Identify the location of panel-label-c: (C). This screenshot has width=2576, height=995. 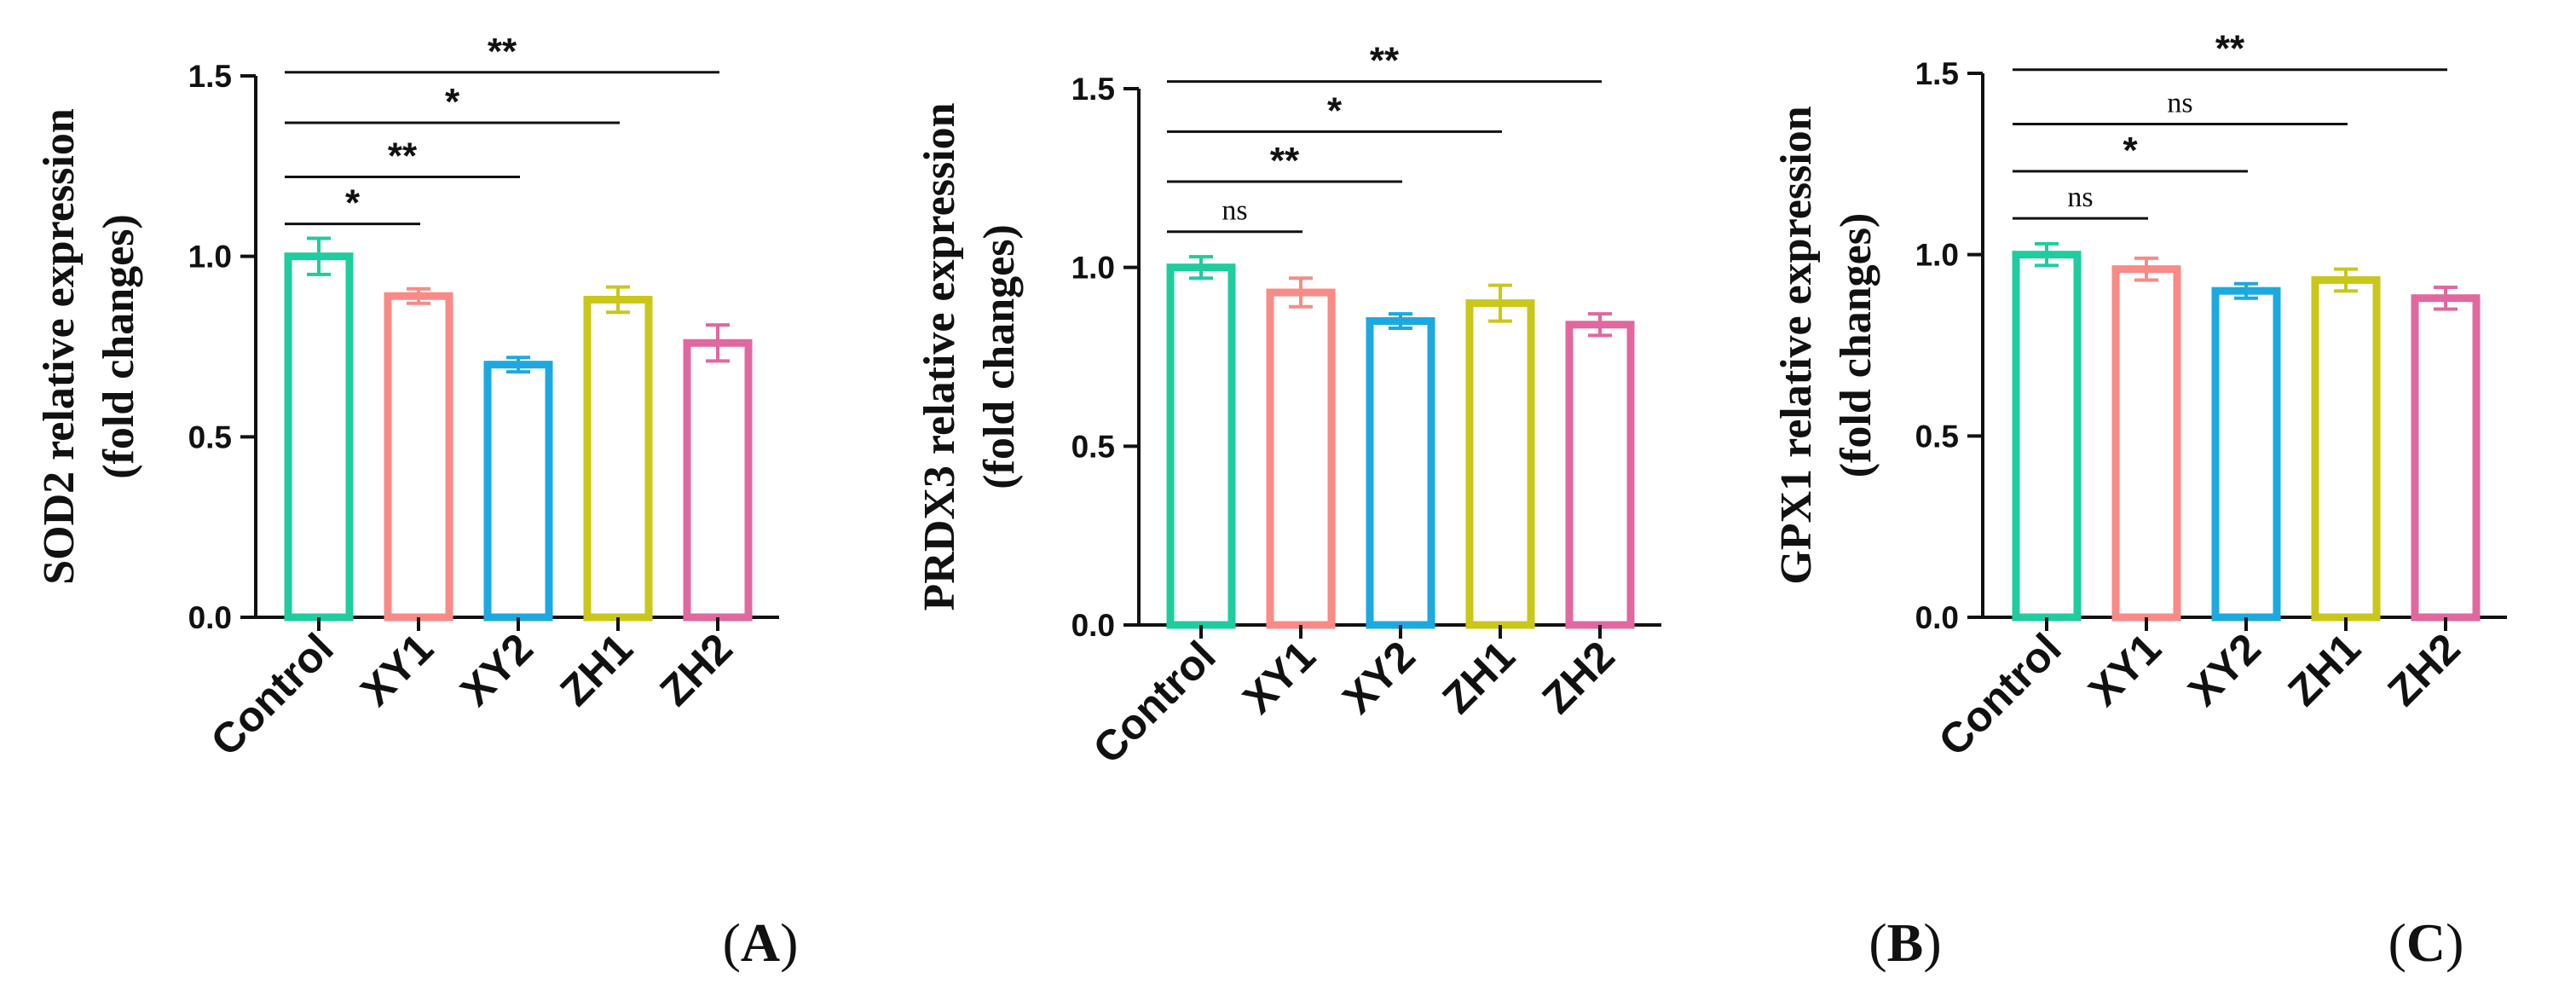
(2426, 942).